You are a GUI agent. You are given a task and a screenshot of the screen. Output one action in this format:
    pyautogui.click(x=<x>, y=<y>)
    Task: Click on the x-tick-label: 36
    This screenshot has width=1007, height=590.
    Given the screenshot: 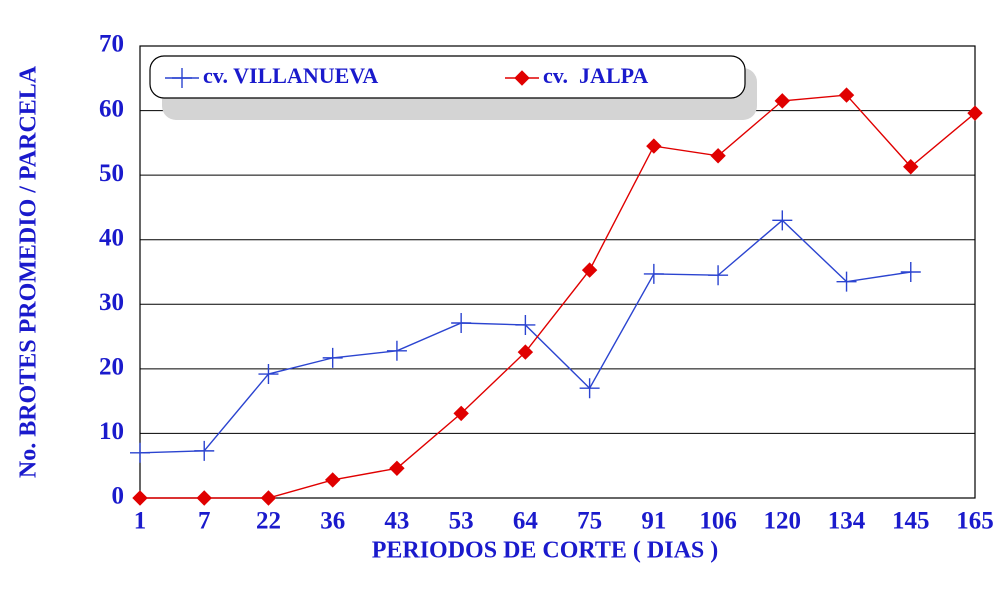 What is the action you would take?
    pyautogui.click(x=332, y=521)
    